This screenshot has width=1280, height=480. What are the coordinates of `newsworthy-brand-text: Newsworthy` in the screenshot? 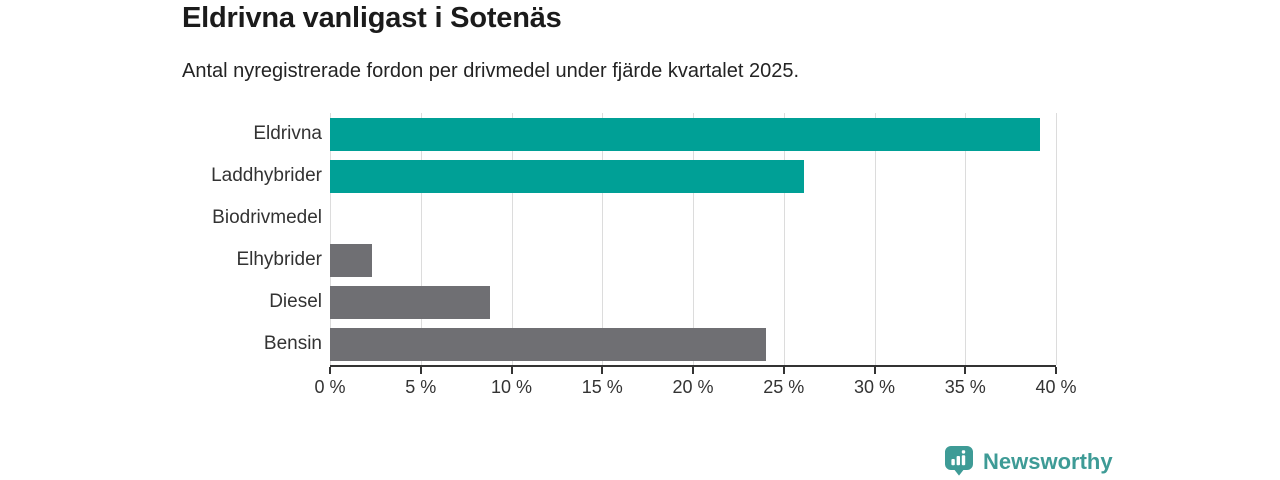 It's located at (1048, 461).